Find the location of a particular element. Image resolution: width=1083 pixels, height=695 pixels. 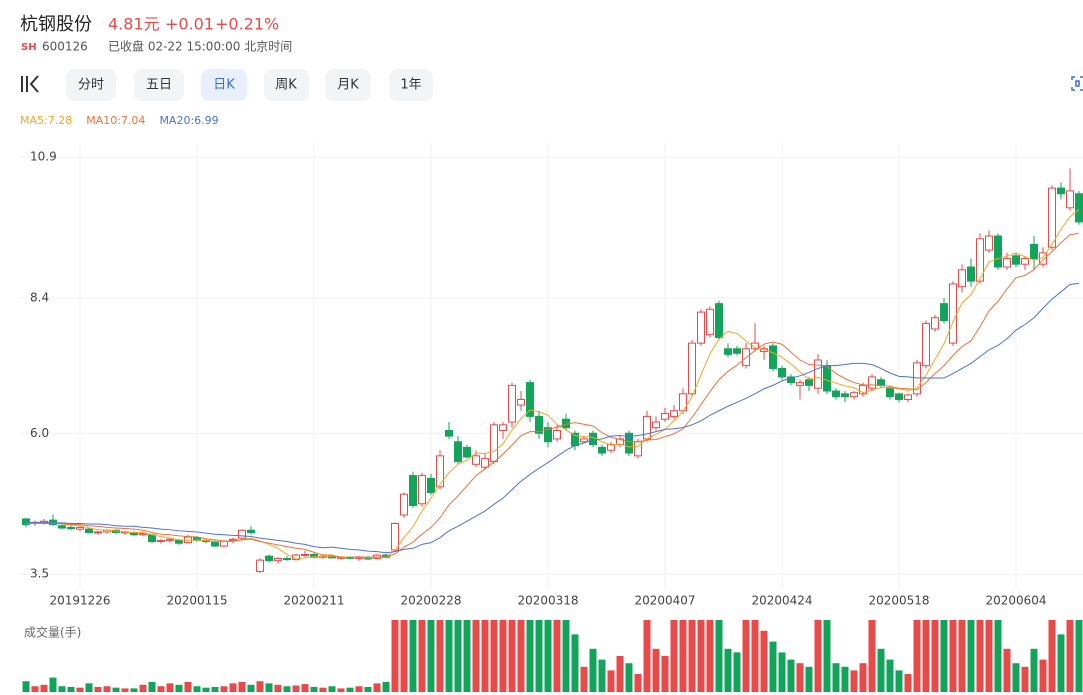

tab: 1年 is located at coordinates (411, 85).